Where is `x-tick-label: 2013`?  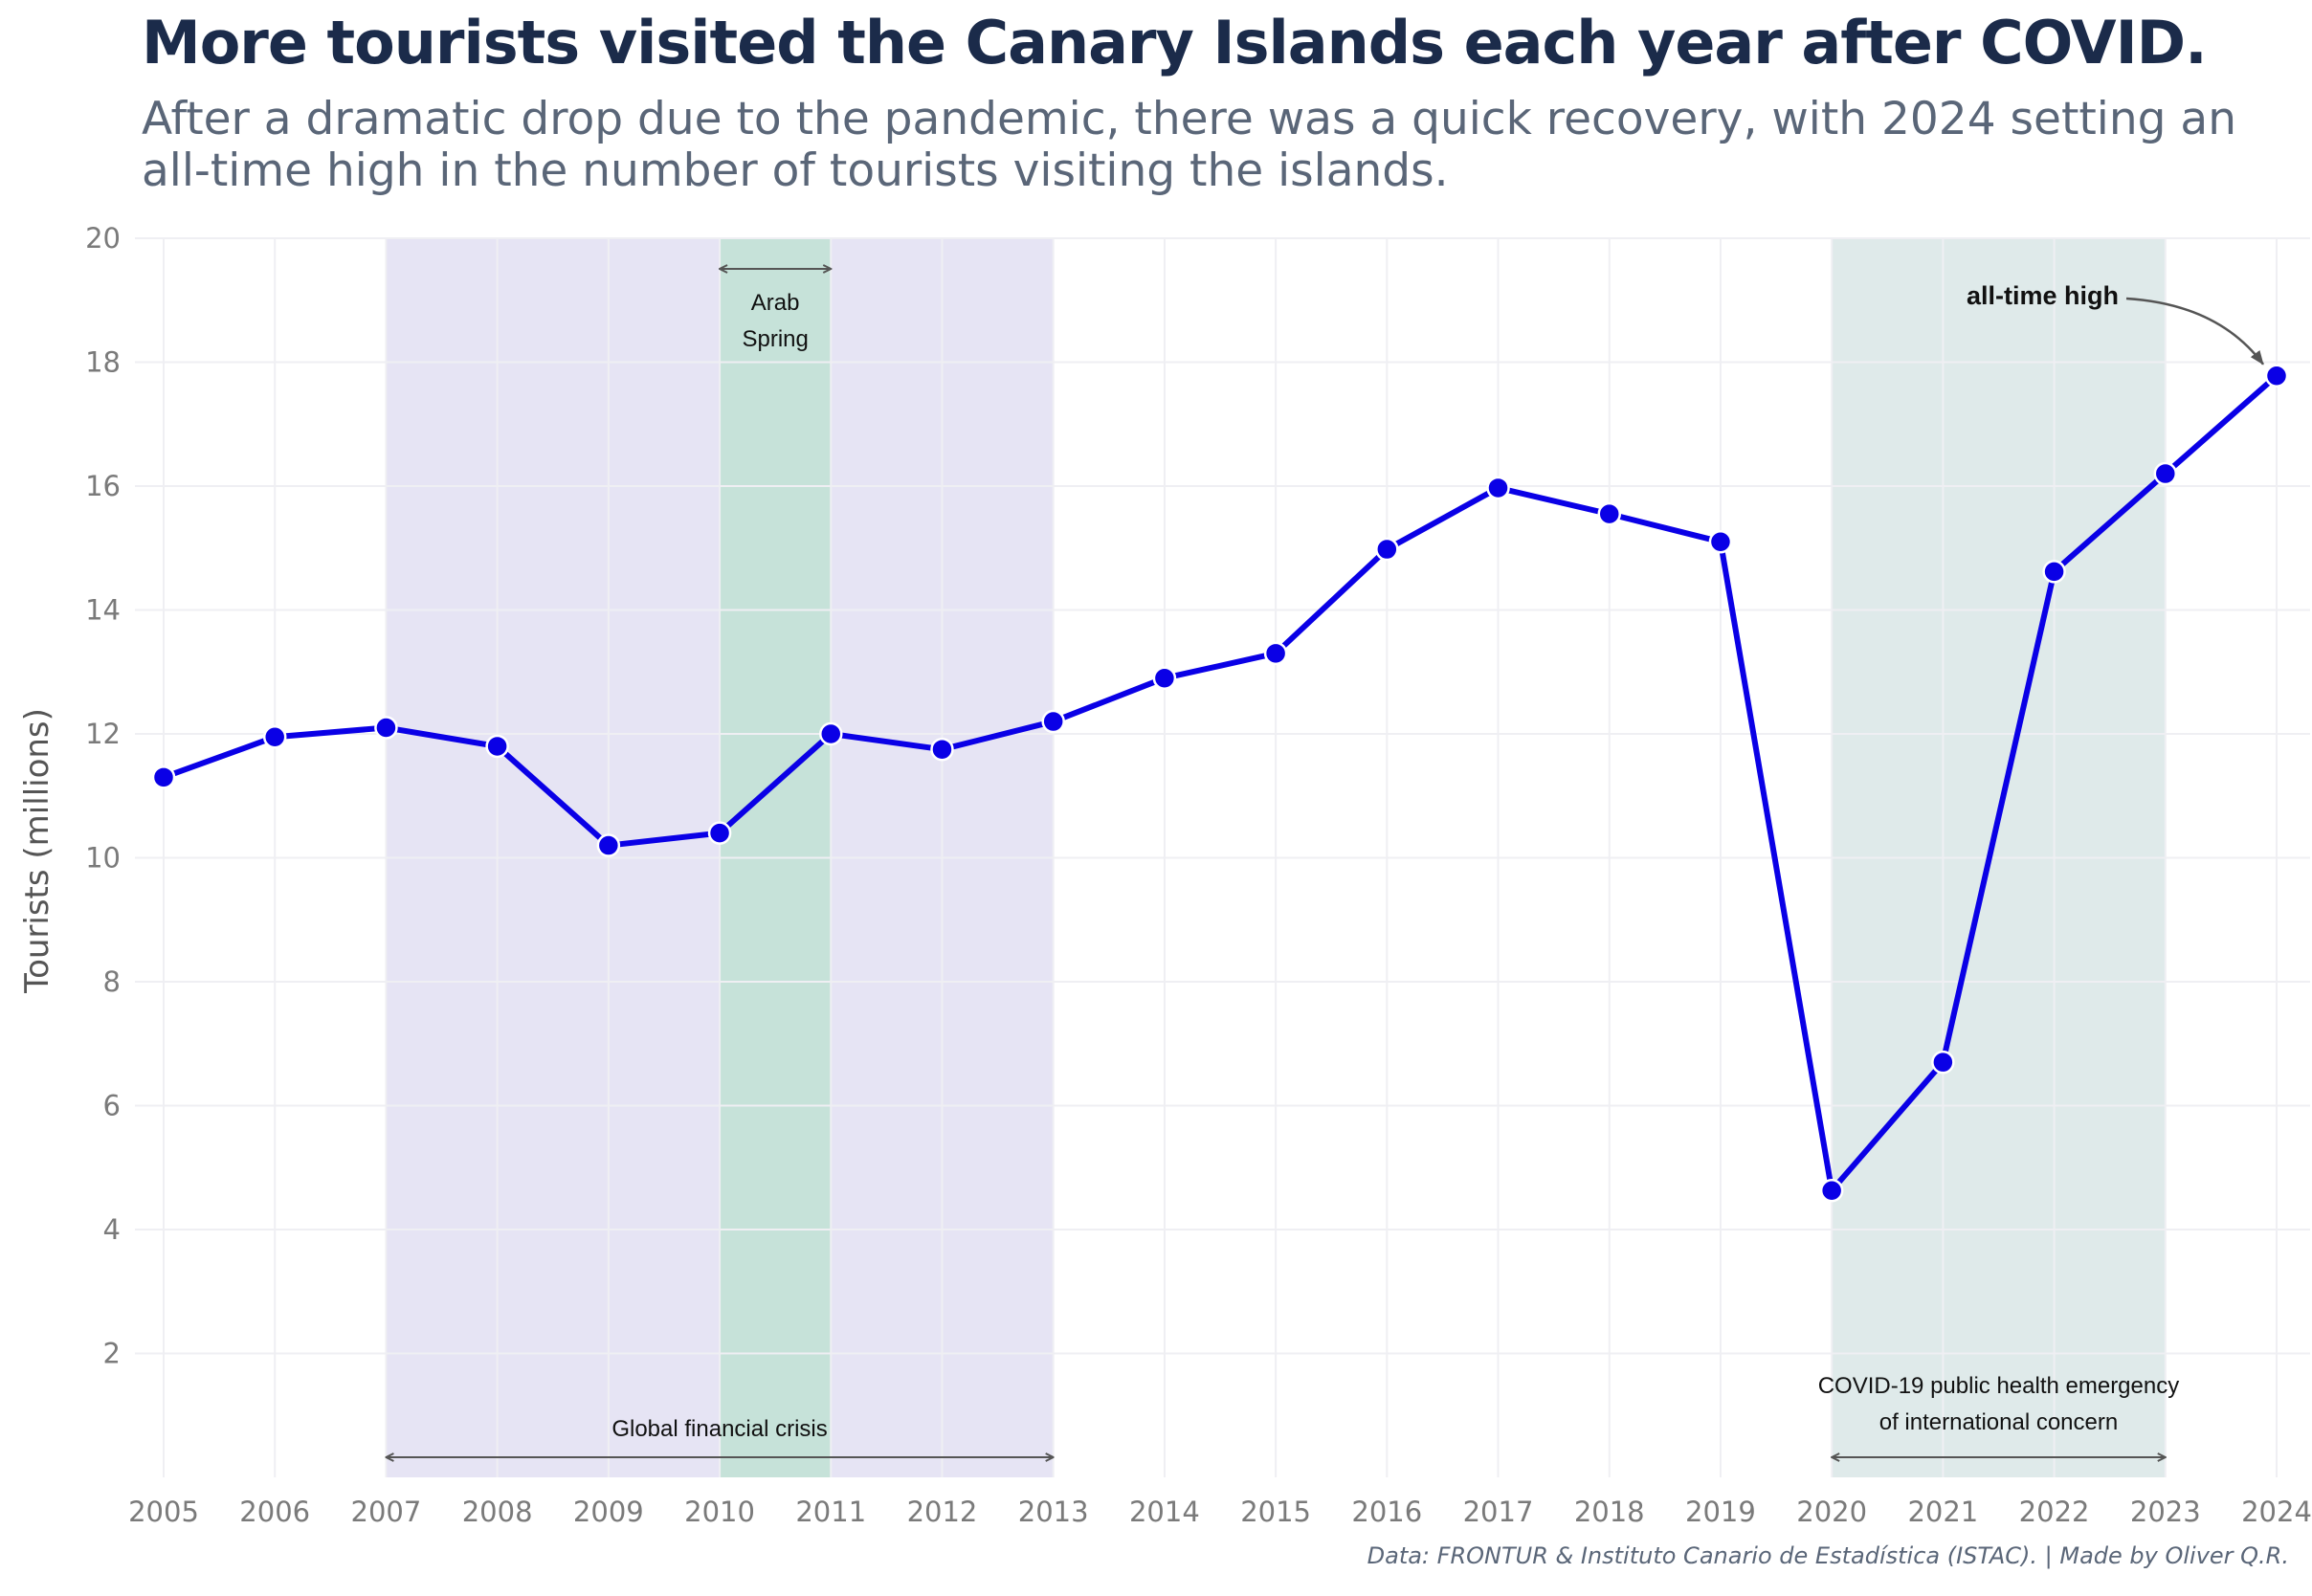 x-tick-label: 2013 is located at coordinates (1053, 1512).